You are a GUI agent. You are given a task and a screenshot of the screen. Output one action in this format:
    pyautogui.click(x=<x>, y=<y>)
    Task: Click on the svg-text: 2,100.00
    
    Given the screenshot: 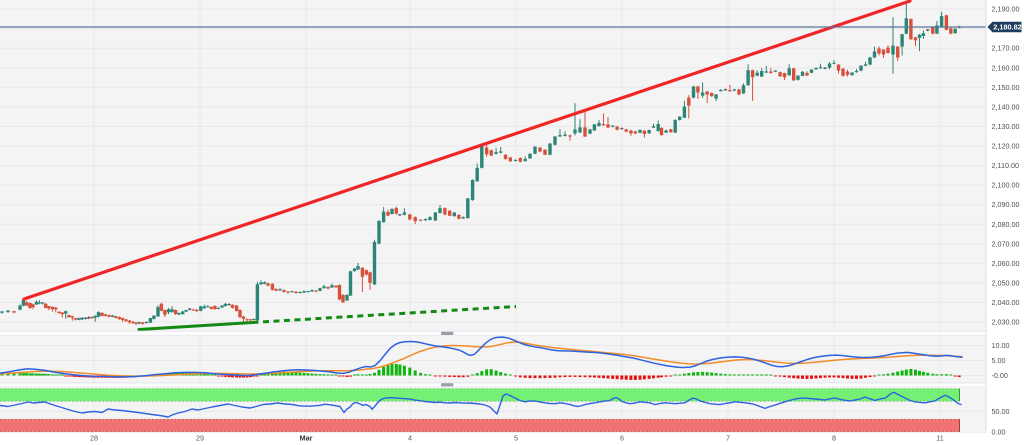 What is the action you would take?
    pyautogui.click(x=1006, y=185)
    